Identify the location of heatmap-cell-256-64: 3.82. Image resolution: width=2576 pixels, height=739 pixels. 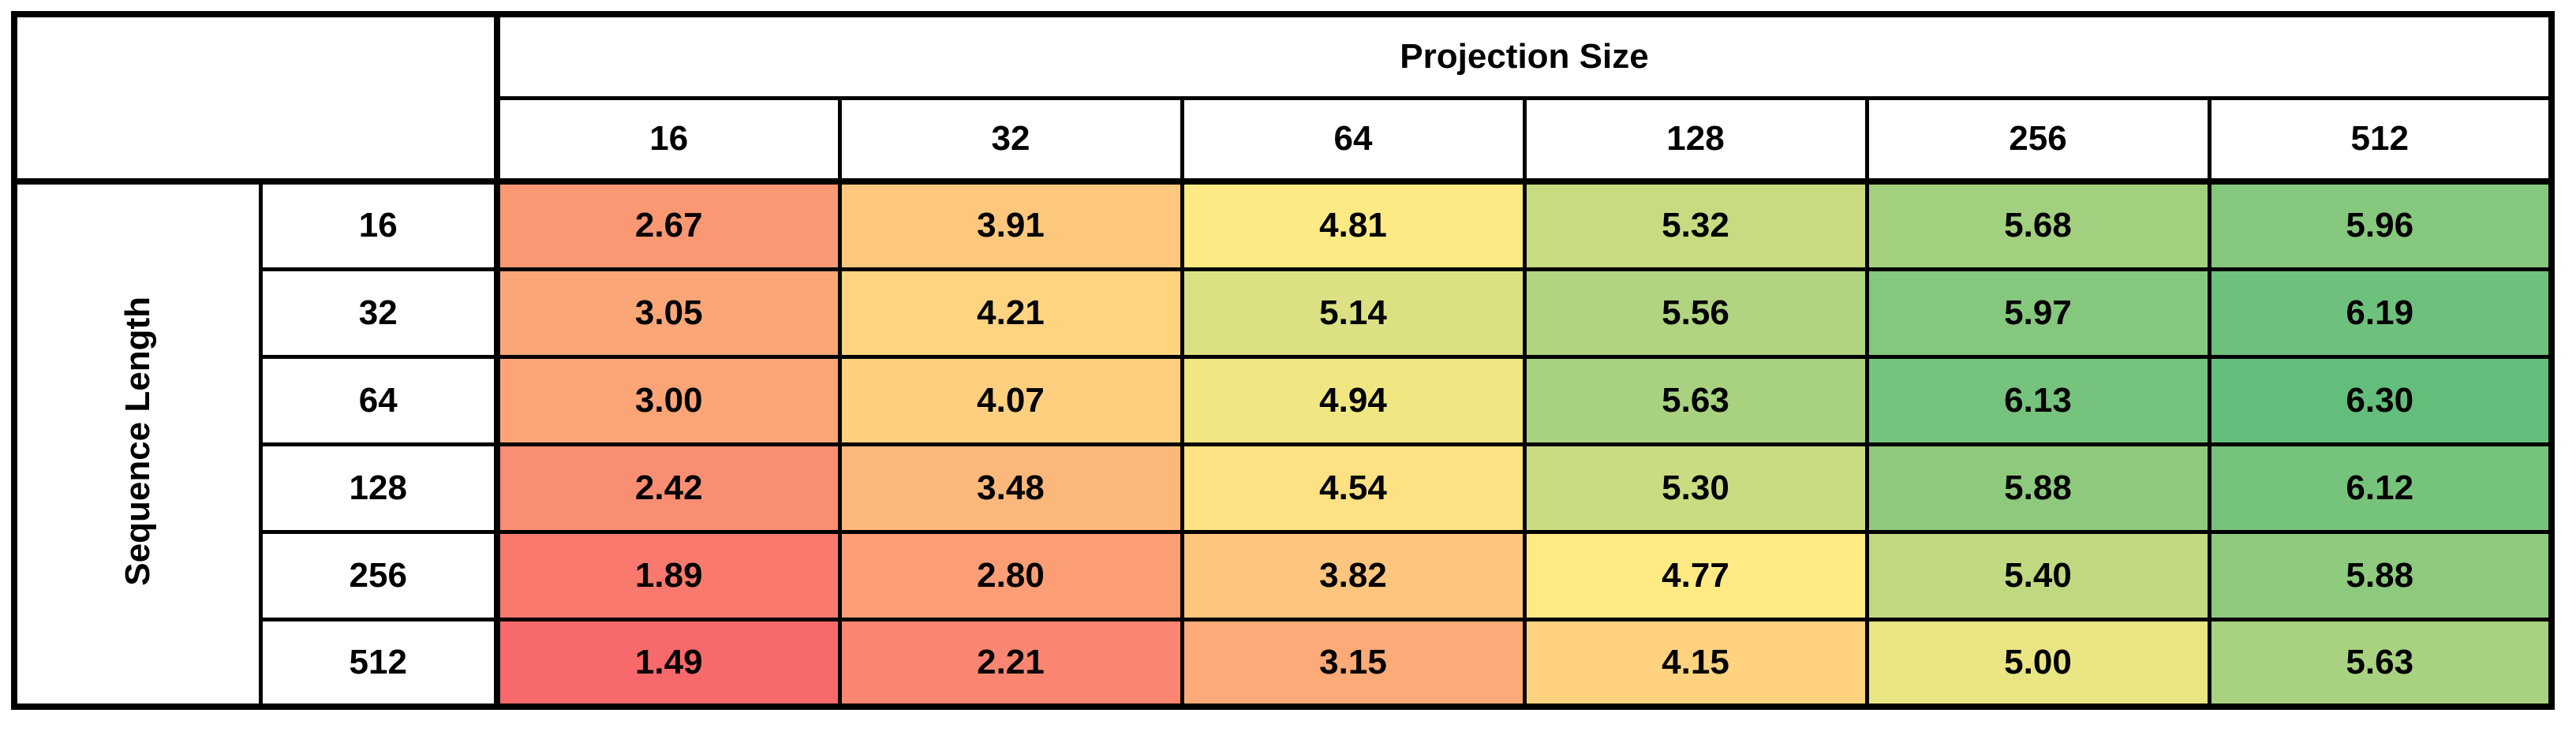
(1353, 575).